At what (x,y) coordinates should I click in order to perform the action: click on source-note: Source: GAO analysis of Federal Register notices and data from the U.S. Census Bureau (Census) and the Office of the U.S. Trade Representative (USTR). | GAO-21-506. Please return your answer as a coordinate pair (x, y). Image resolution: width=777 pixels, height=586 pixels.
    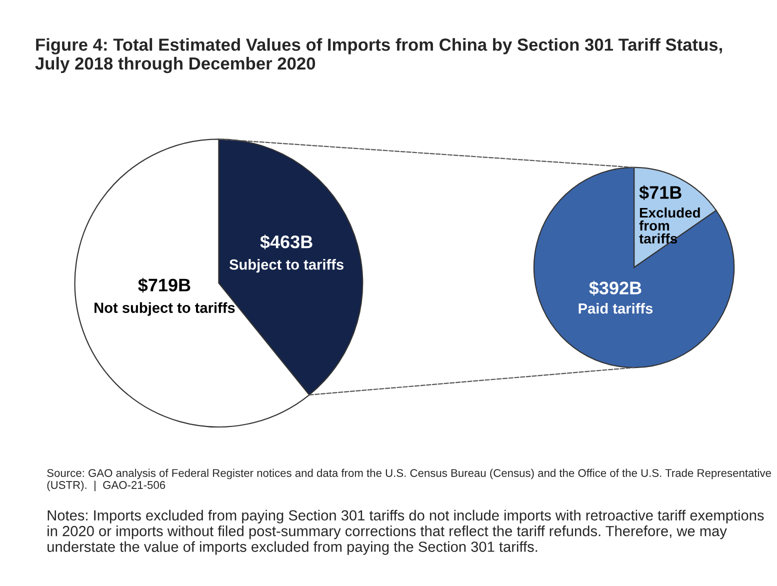
    Looking at the image, I should click on (409, 480).